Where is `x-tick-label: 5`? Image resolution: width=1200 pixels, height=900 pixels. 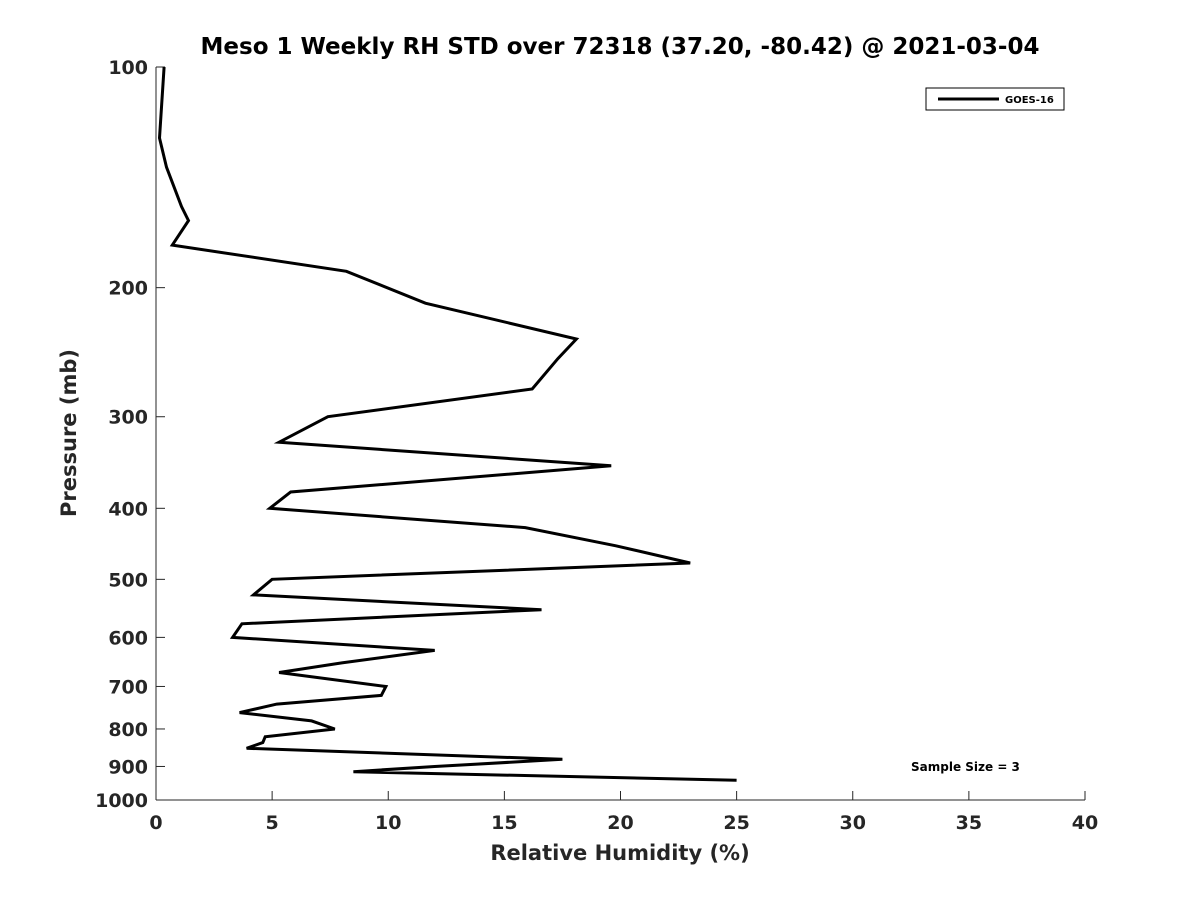 x-tick-label: 5 is located at coordinates (272, 823).